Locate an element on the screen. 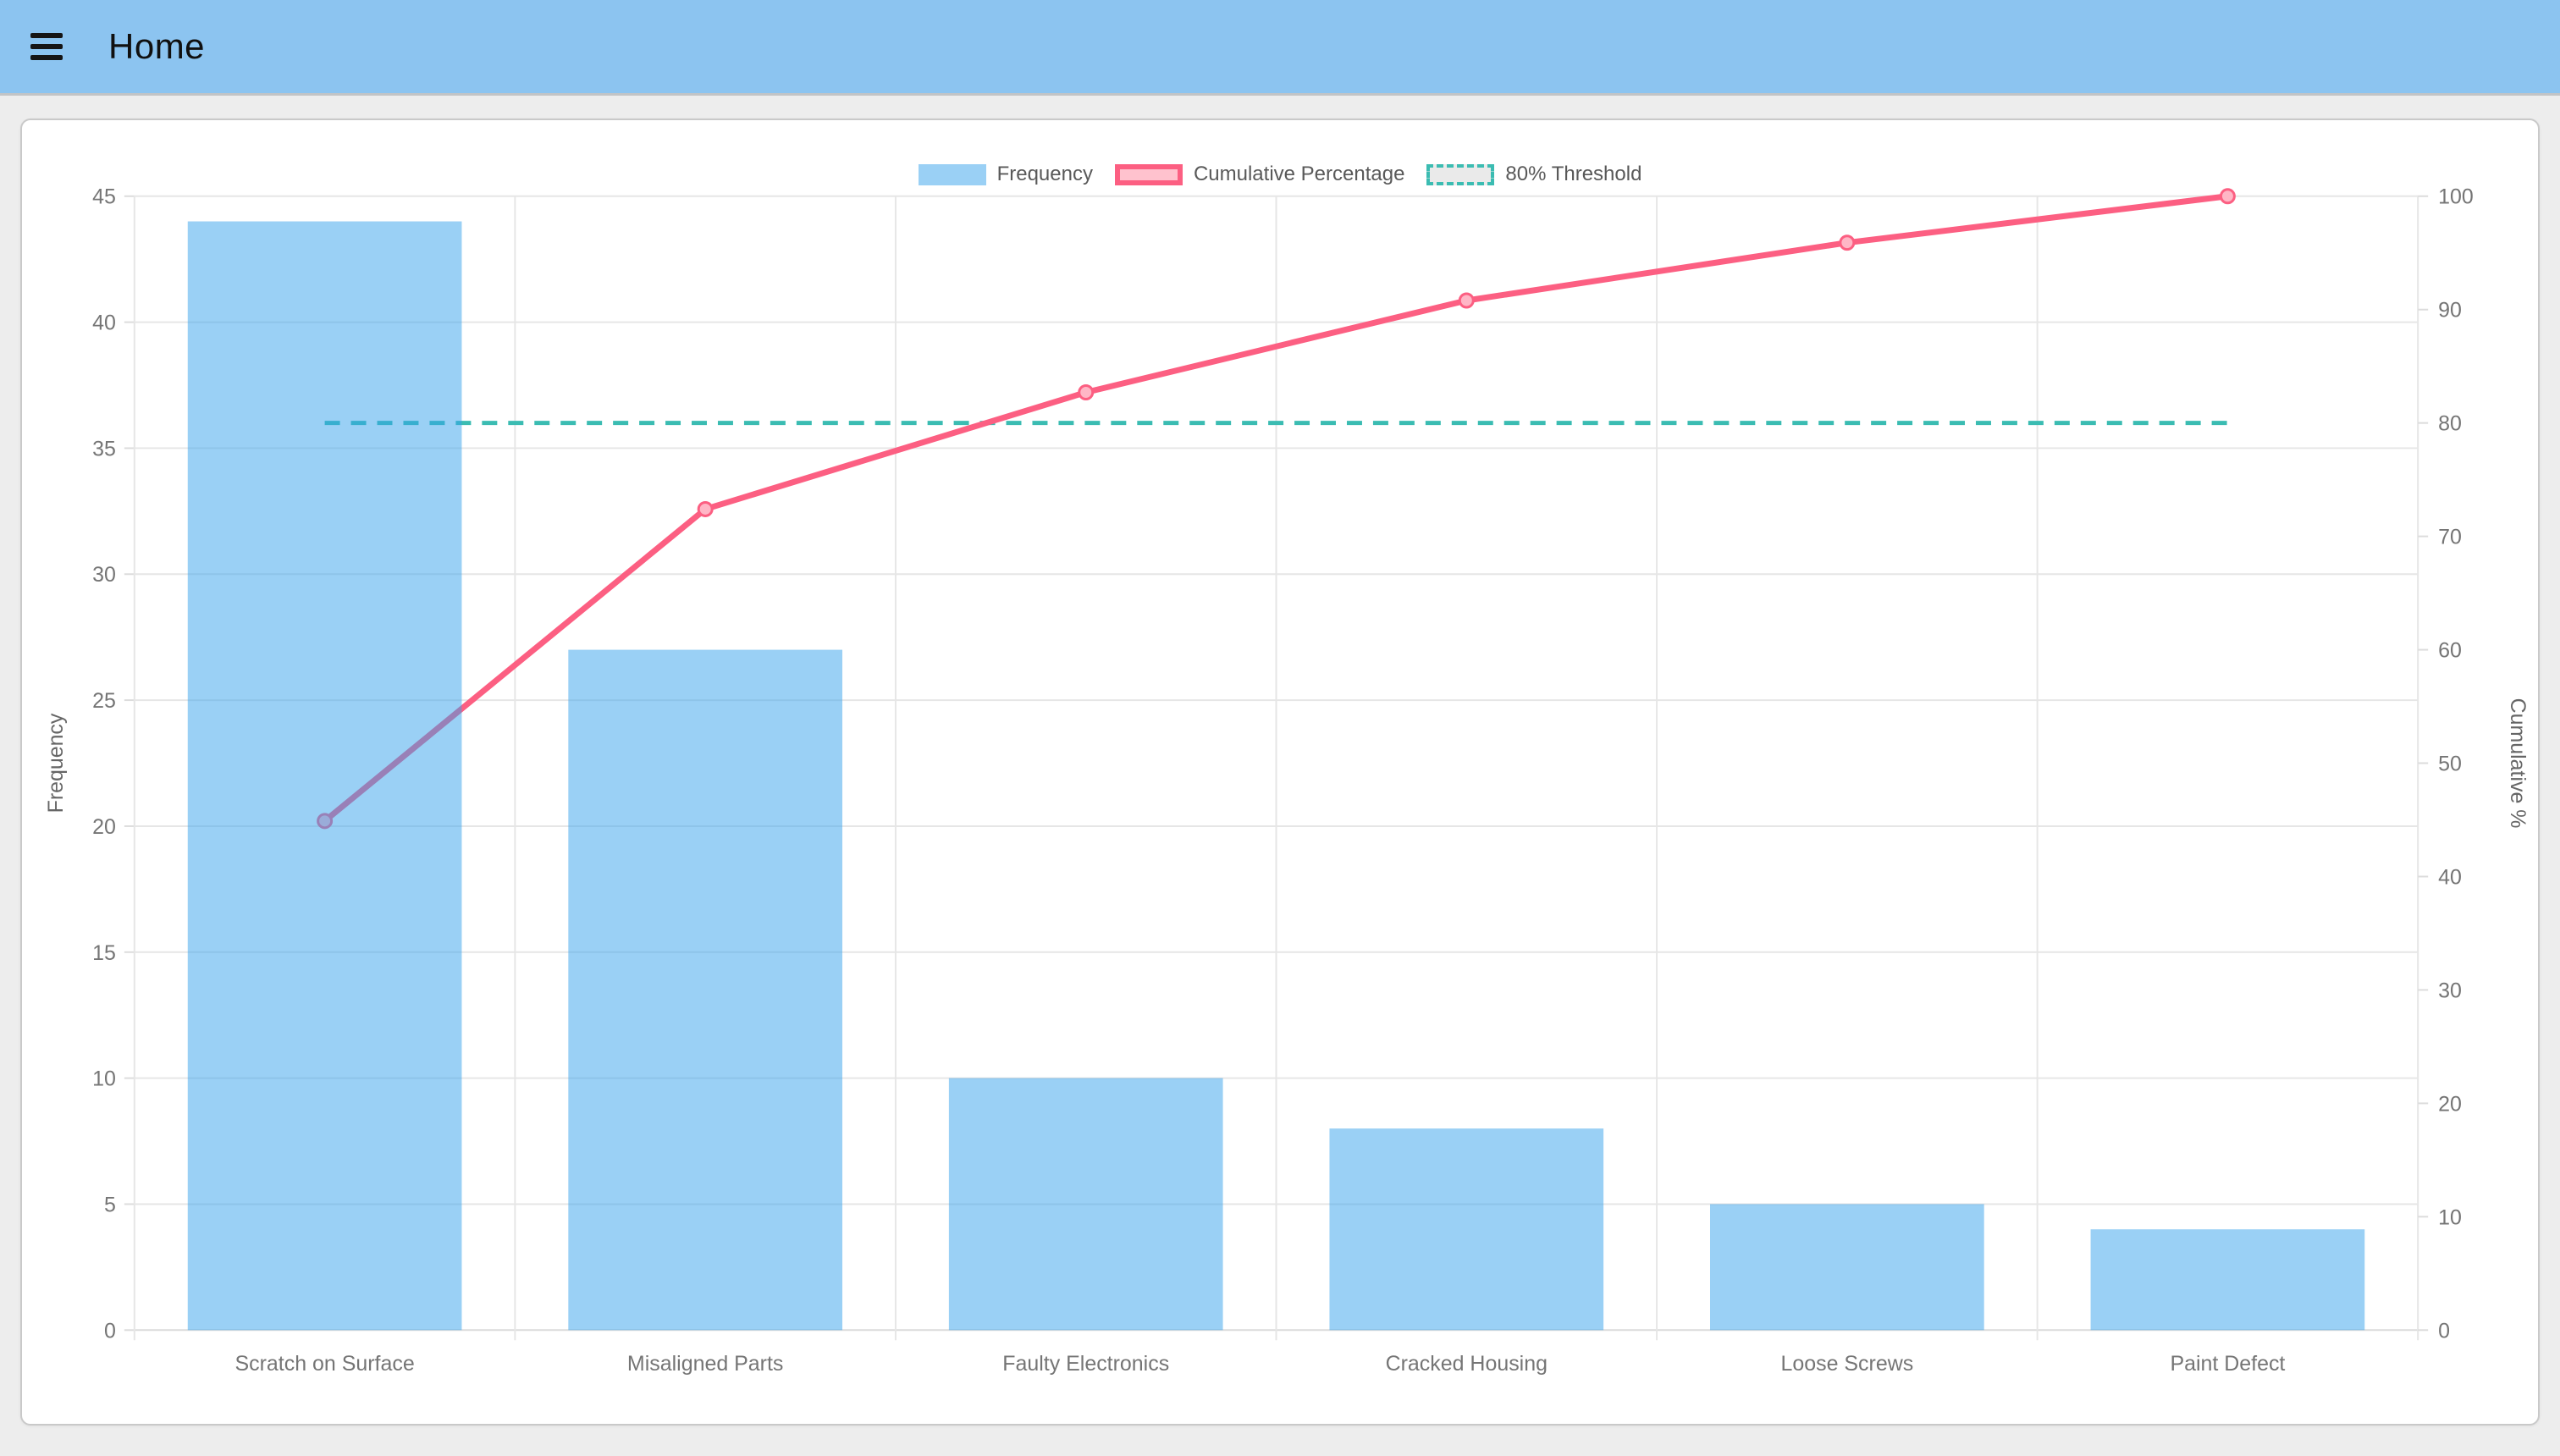 This screenshot has height=1456, width=2560. x-axis-category-label: Cracked Housing is located at coordinates (1467, 1364).